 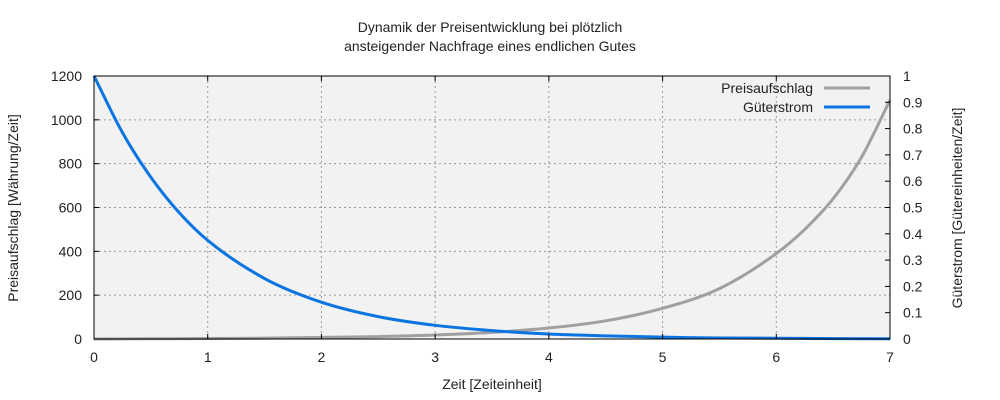 What do you see at coordinates (913, 155) in the screenshot?
I see `y-right-tick-label: 0.7` at bounding box center [913, 155].